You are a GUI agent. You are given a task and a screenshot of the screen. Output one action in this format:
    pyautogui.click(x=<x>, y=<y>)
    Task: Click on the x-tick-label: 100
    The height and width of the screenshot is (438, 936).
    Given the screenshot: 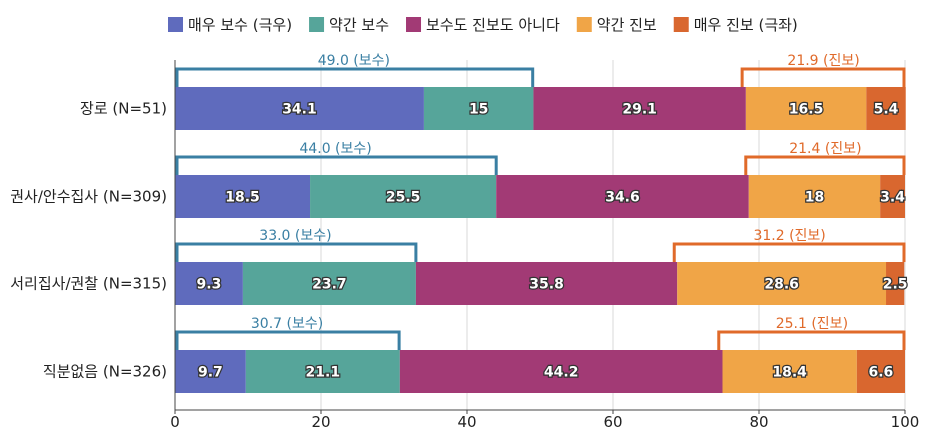 What is the action you would take?
    pyautogui.click(x=905, y=422)
    